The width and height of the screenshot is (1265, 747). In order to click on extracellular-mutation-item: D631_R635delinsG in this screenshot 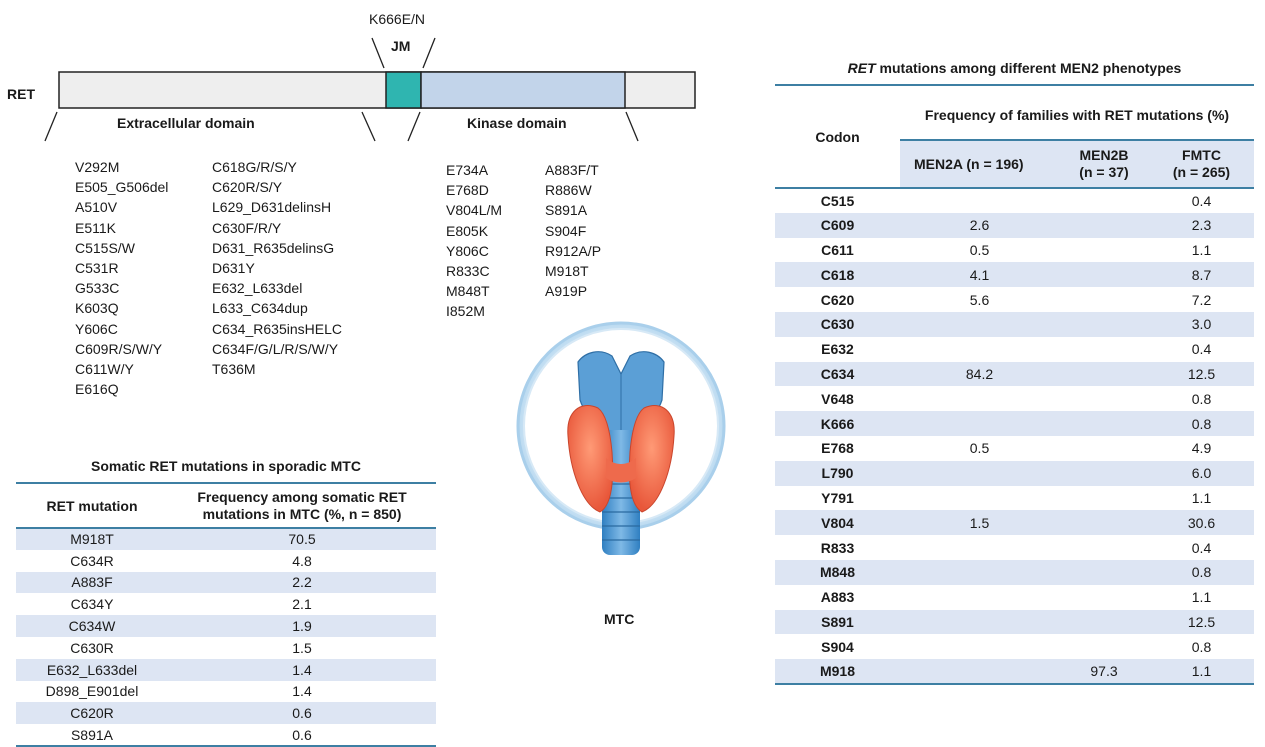, I will do `click(273, 247)`.